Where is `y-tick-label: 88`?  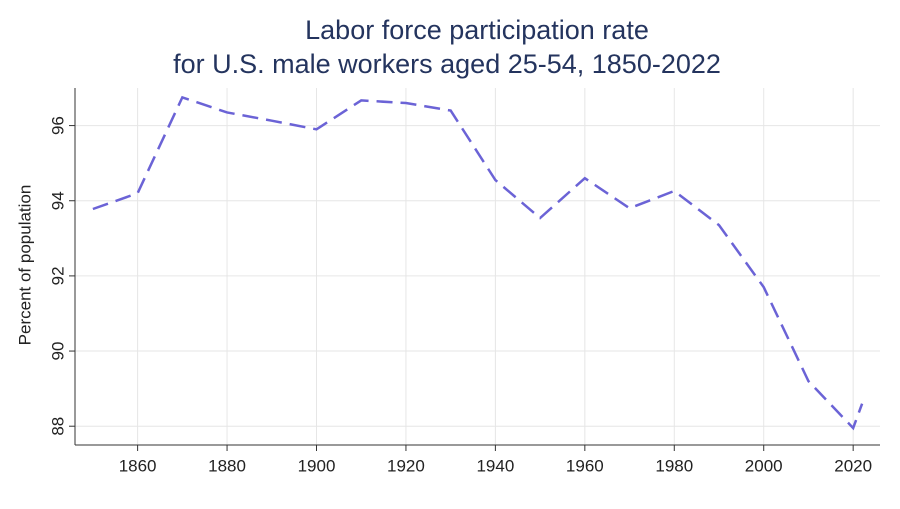
y-tick-label: 88 is located at coordinates (57, 426).